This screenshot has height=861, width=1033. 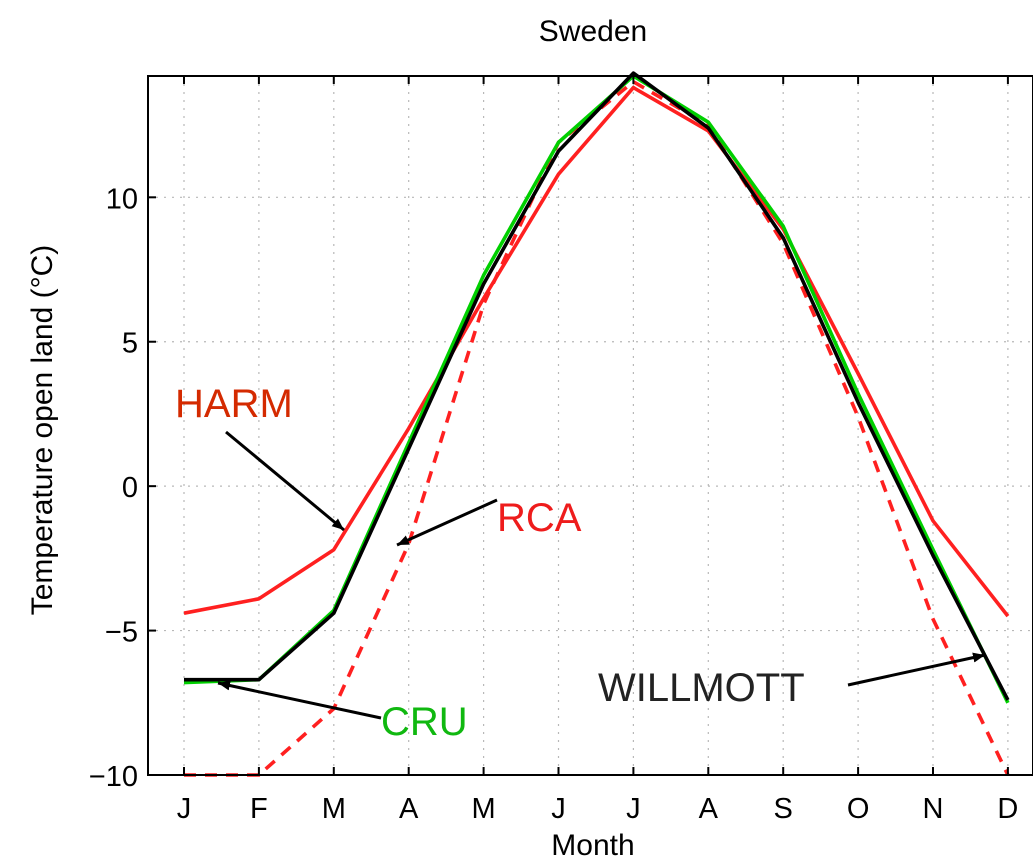 I want to click on y-tick-label: −10, so click(x=113, y=777).